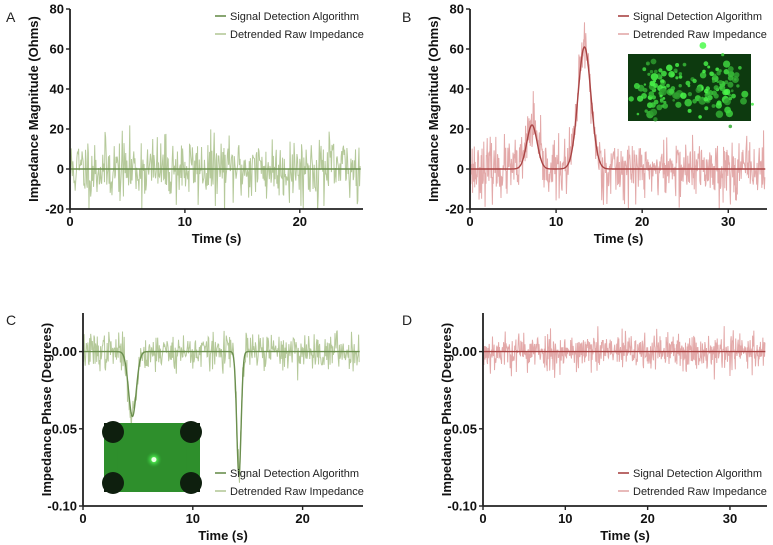 The image size is (773, 545). What do you see at coordinates (57, 49) in the screenshot?
I see `y-tick-label: 60` at bounding box center [57, 49].